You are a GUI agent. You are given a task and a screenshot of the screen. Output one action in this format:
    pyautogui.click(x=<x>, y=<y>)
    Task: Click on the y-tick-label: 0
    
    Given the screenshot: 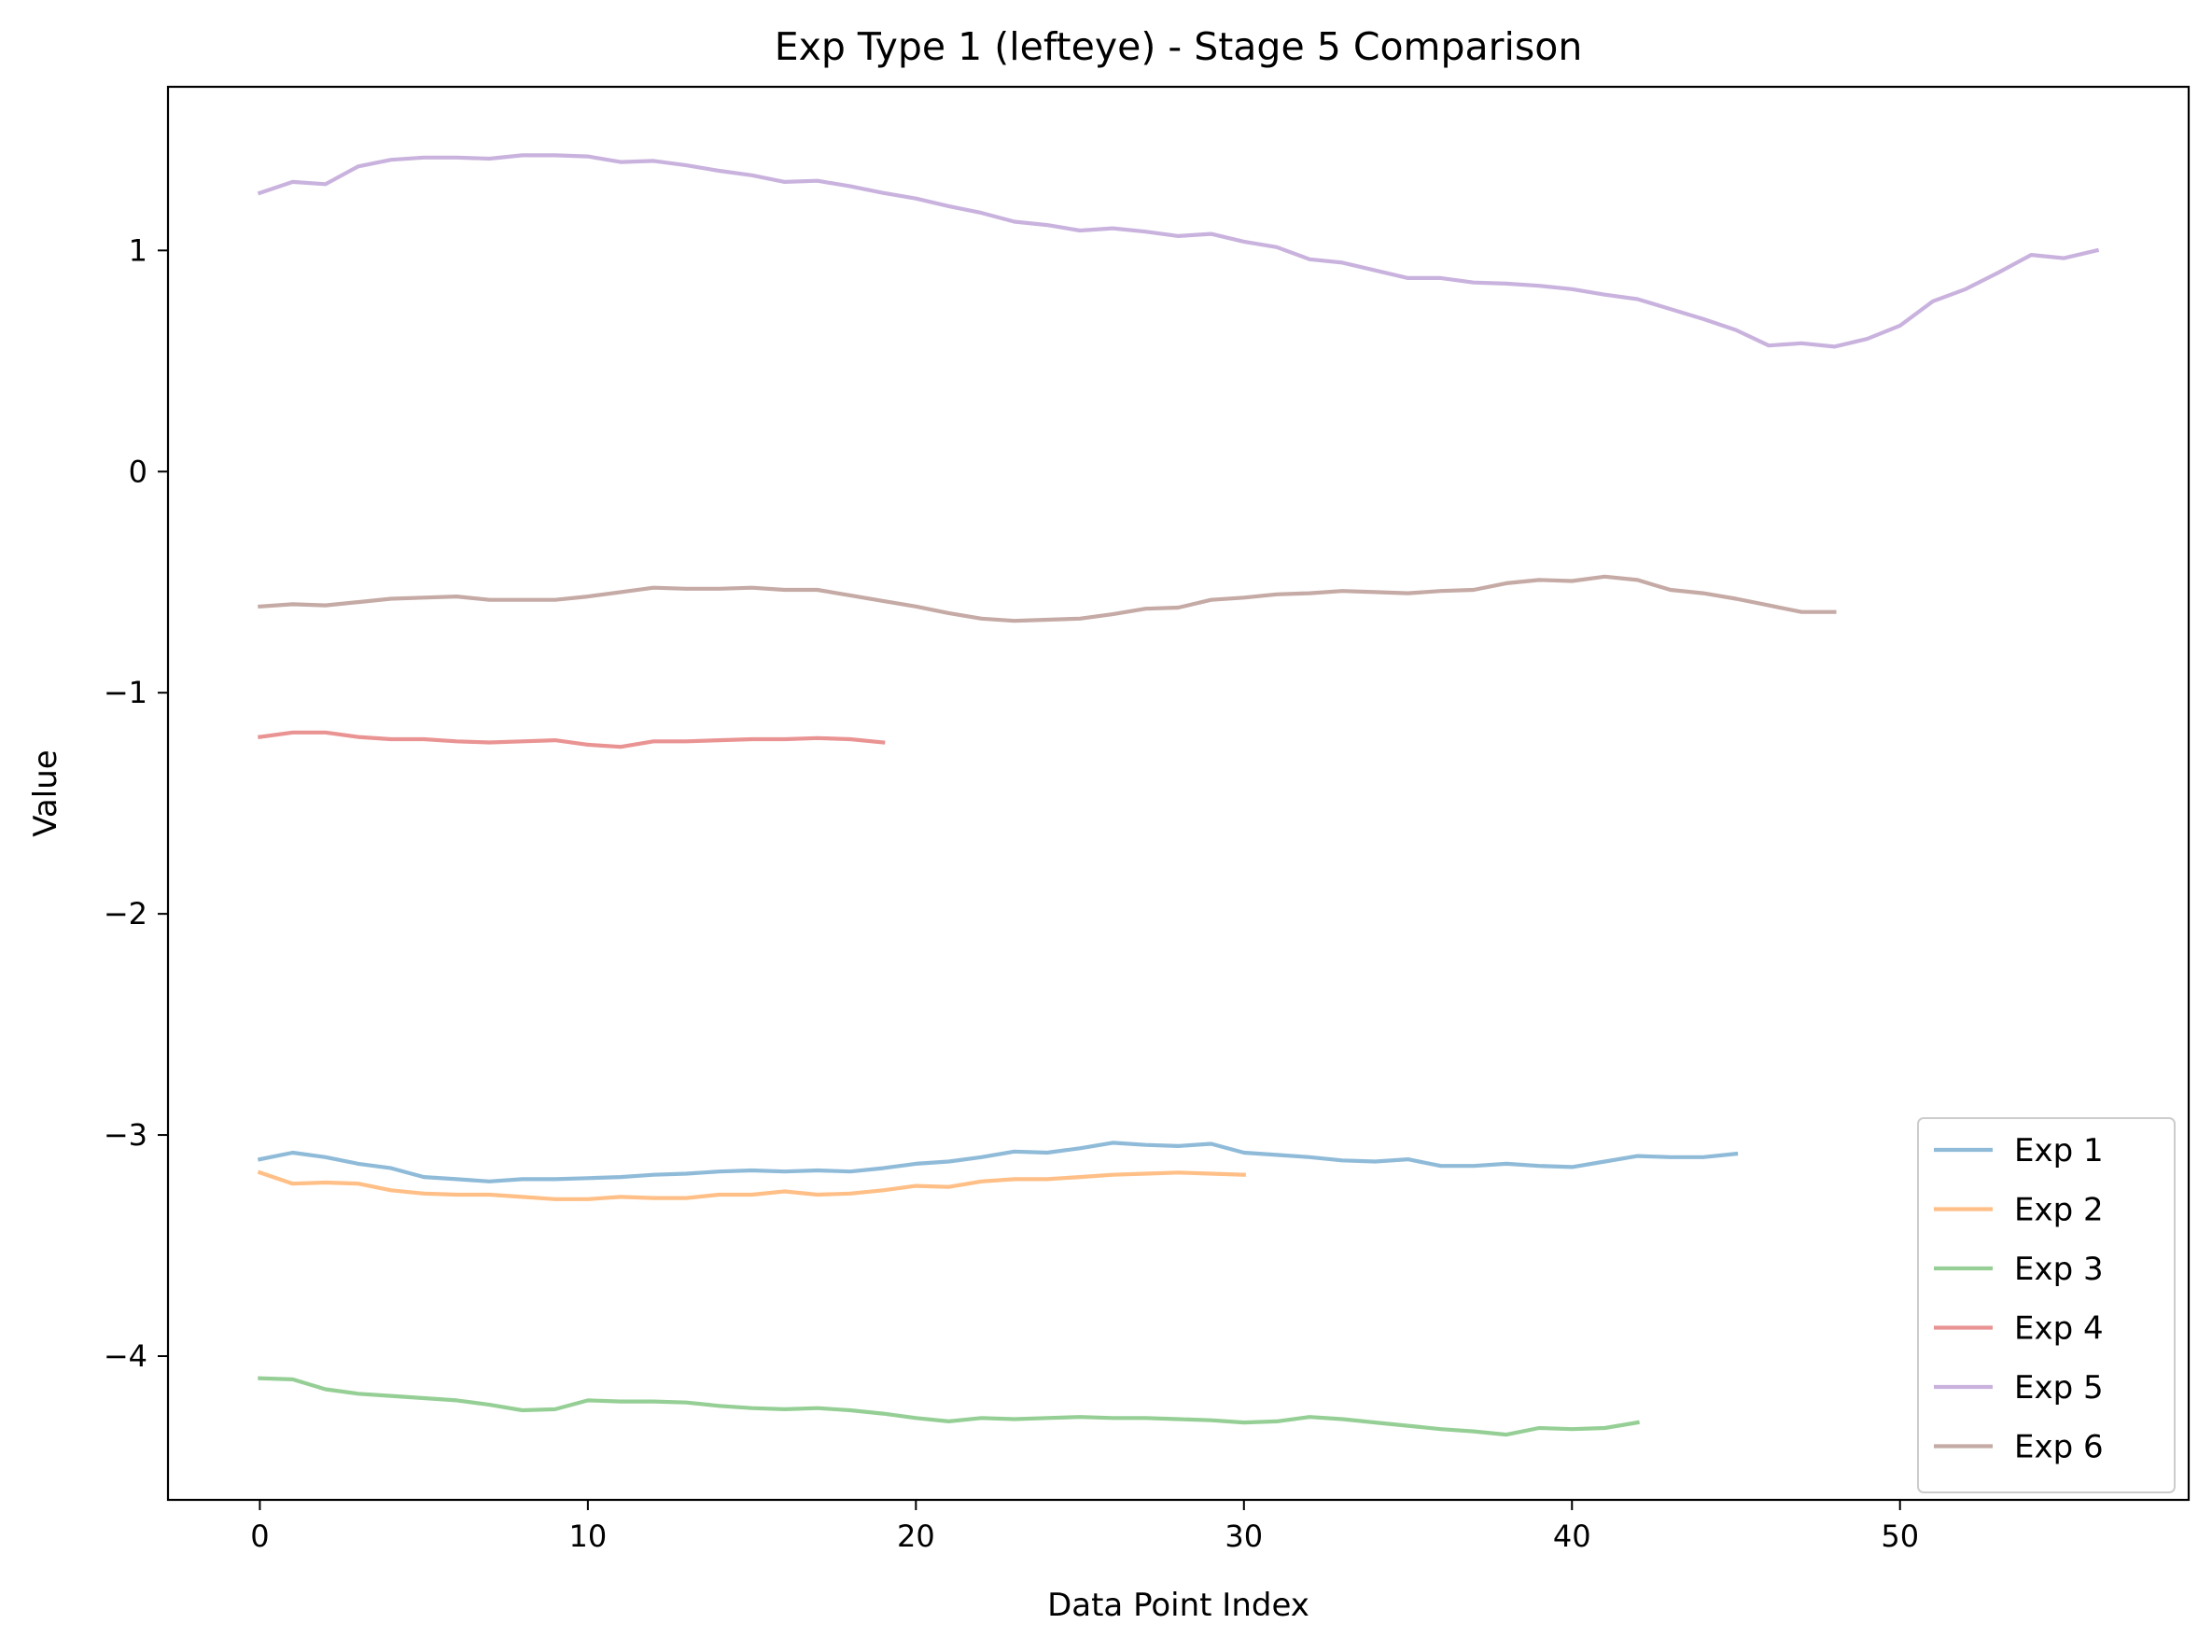 What is the action you would take?
    pyautogui.click(x=138, y=471)
    